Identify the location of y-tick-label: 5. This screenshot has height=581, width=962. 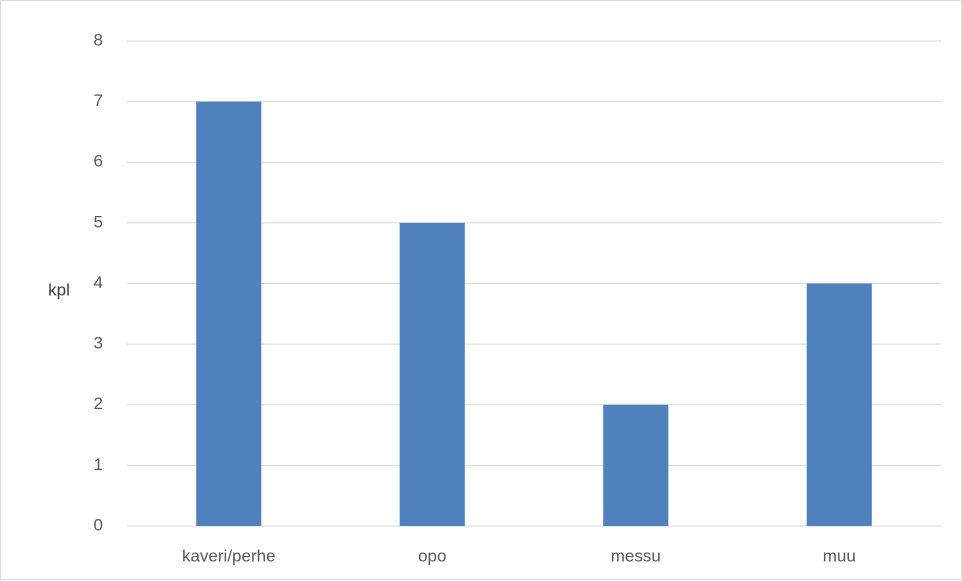
(98, 221).